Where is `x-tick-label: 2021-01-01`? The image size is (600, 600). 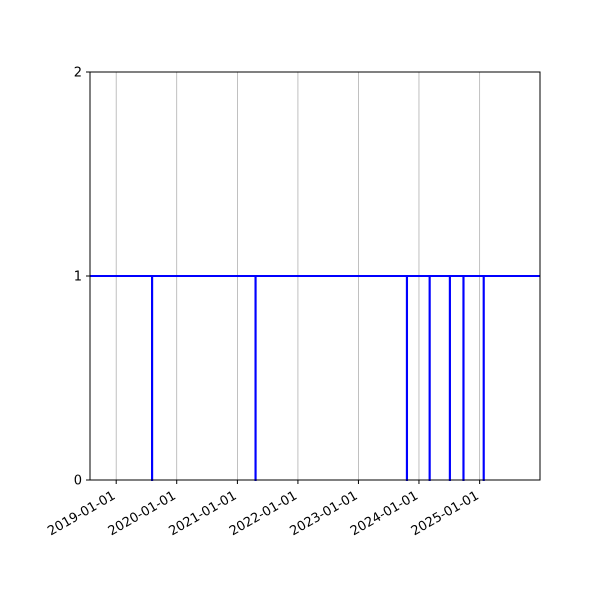 x-tick-label: 2021-01-01 is located at coordinates (202, 513).